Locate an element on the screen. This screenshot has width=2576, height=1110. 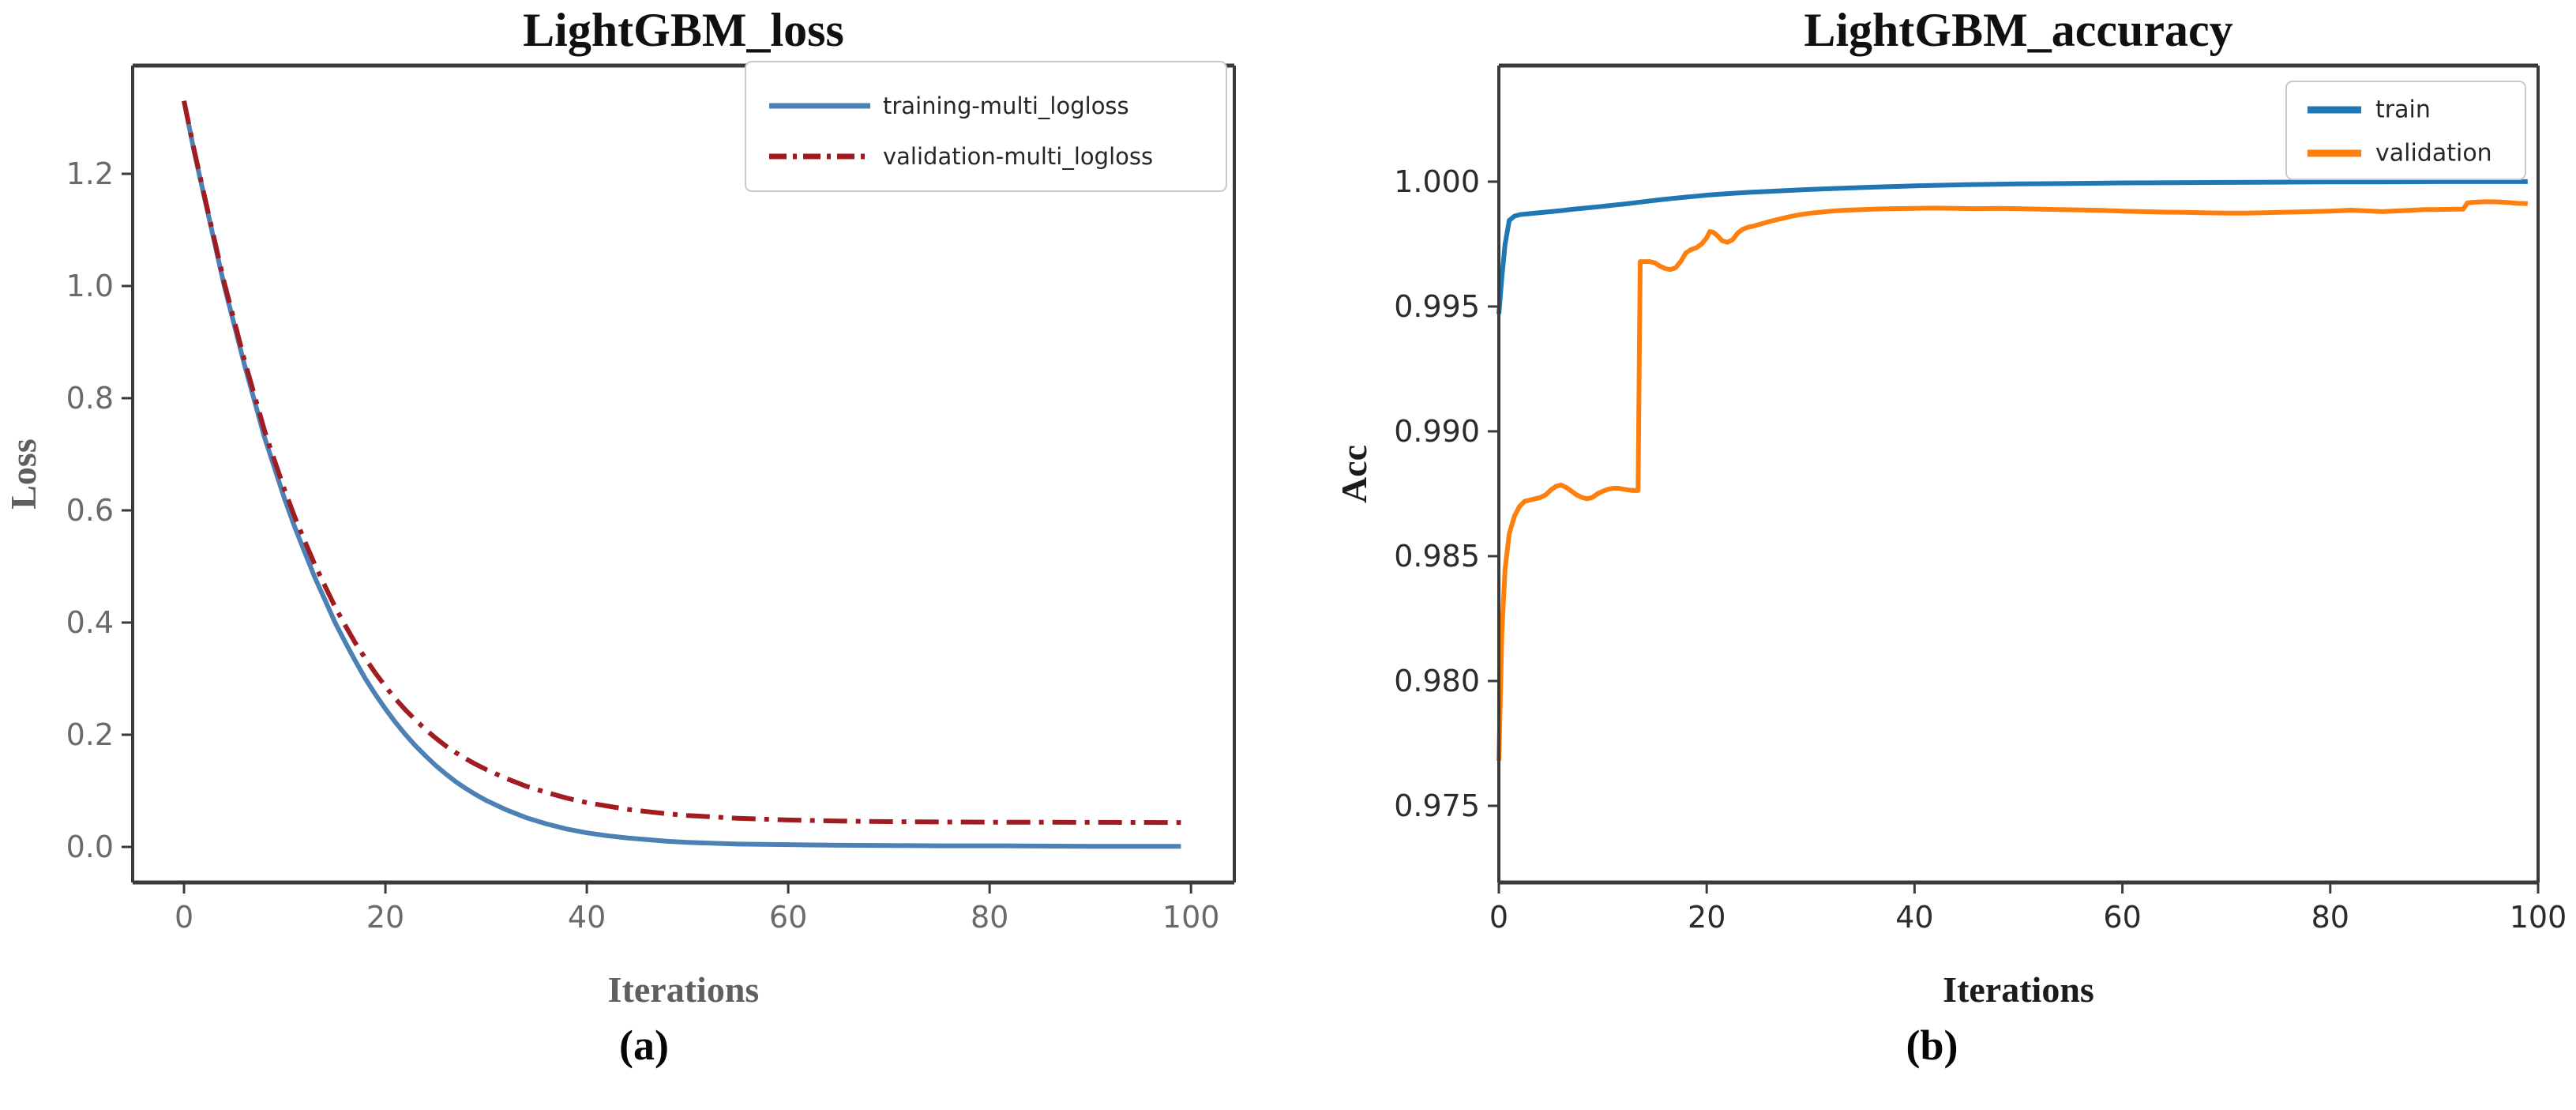
train-line is located at coordinates (2012, 246).